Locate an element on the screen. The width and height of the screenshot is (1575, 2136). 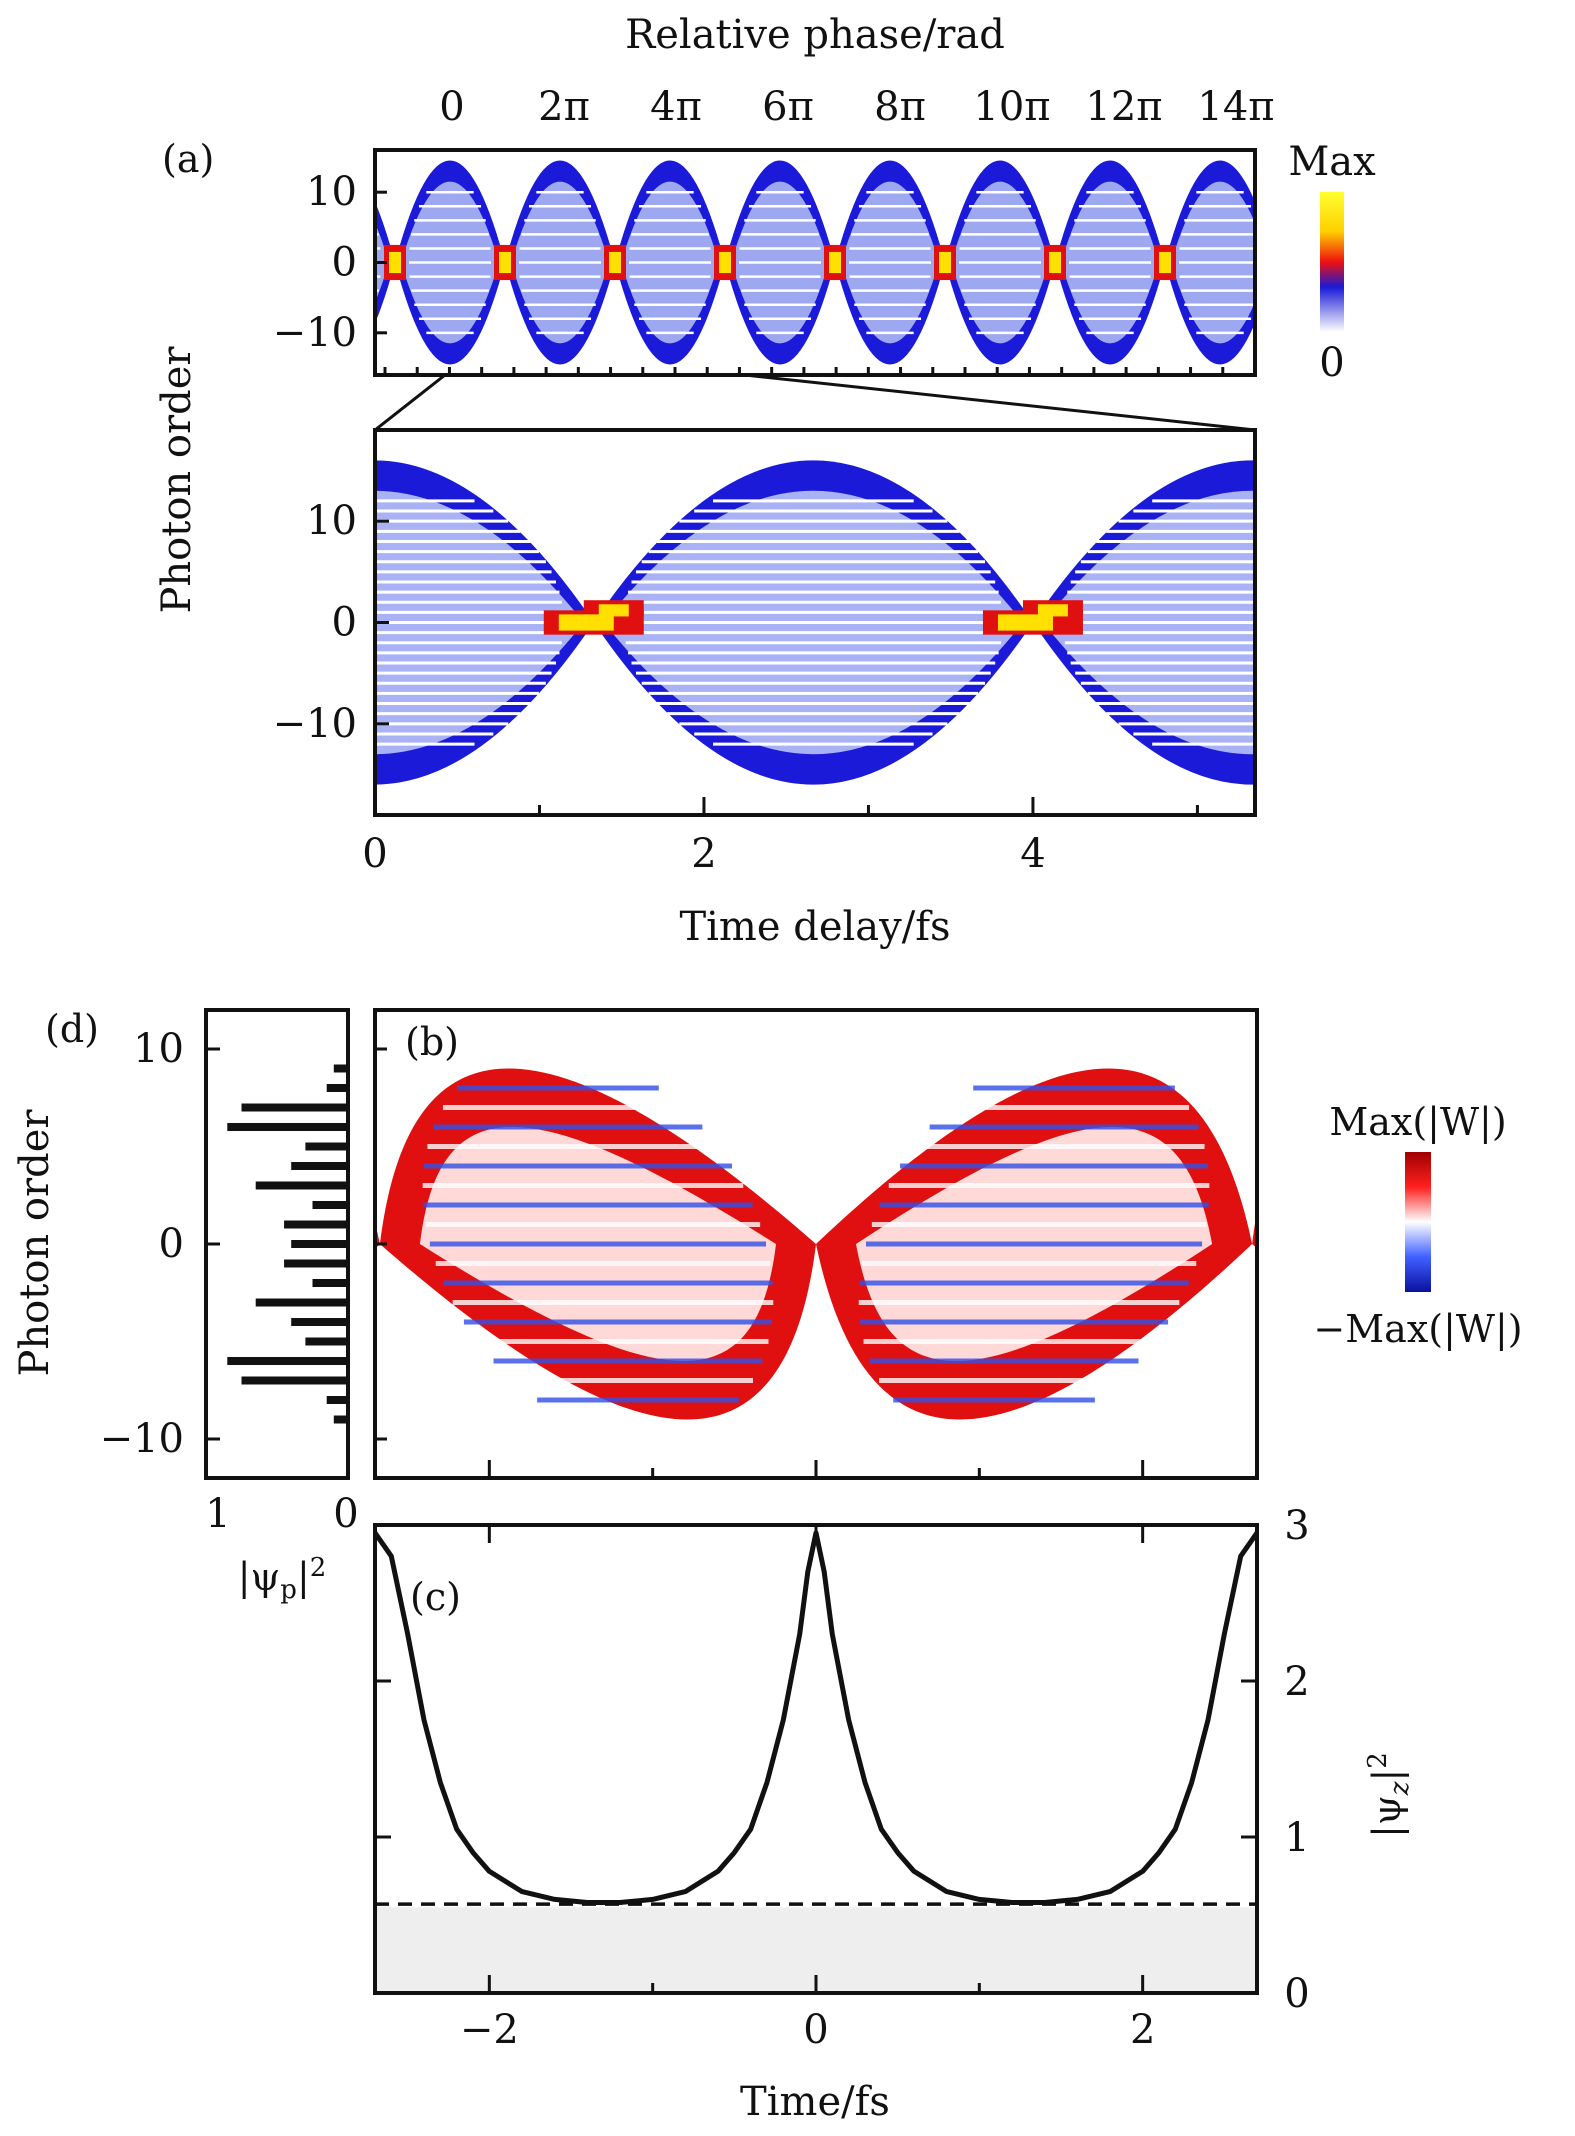
c-xtick-label: 2 is located at coordinates (1142, 2030).